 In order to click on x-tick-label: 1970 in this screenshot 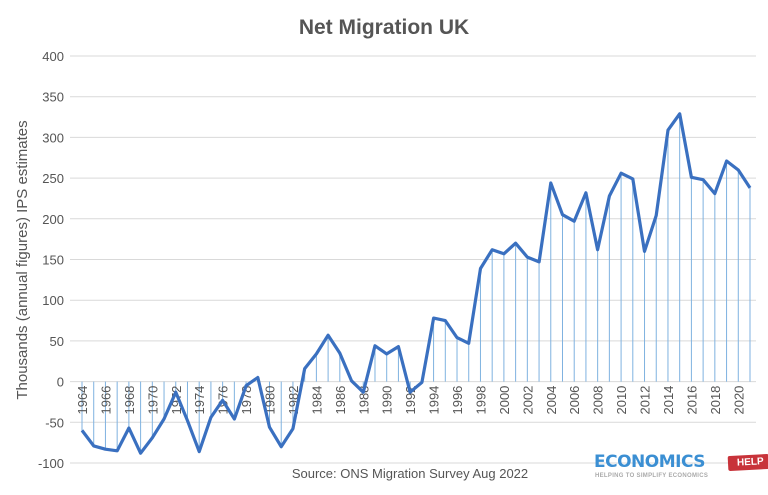, I will do `click(152, 400)`.